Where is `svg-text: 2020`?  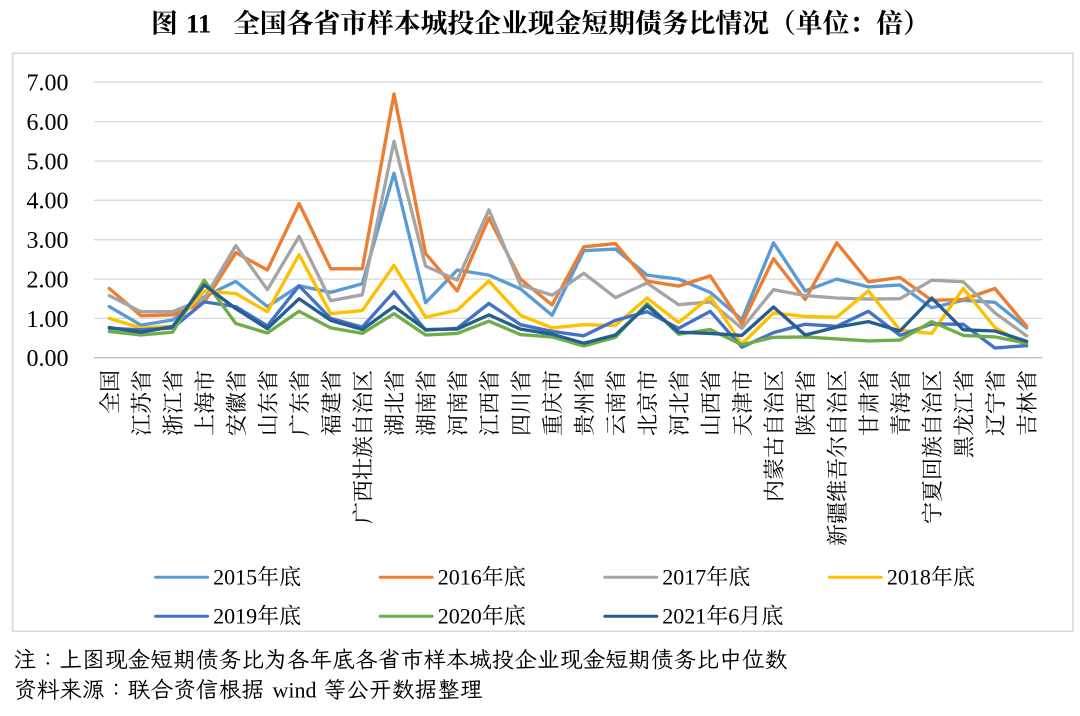
svg-text: 2020 is located at coordinates (460, 615).